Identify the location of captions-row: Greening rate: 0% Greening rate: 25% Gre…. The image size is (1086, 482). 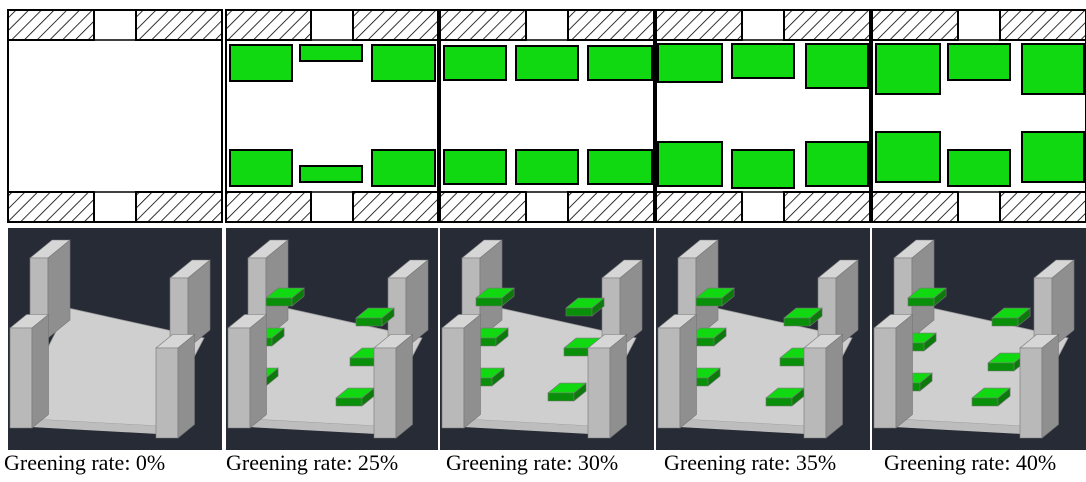
(543, 466).